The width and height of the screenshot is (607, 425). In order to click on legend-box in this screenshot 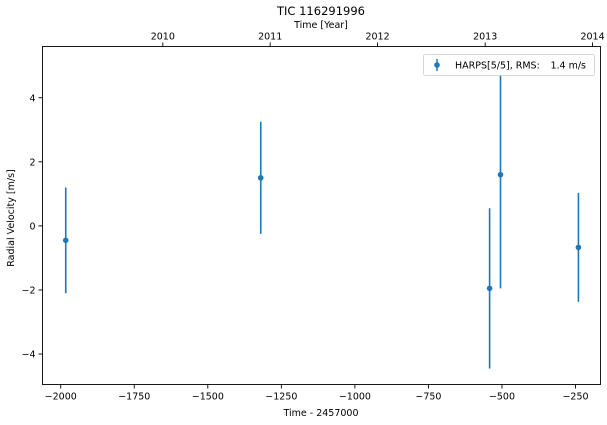, I will do `click(509, 65)`.